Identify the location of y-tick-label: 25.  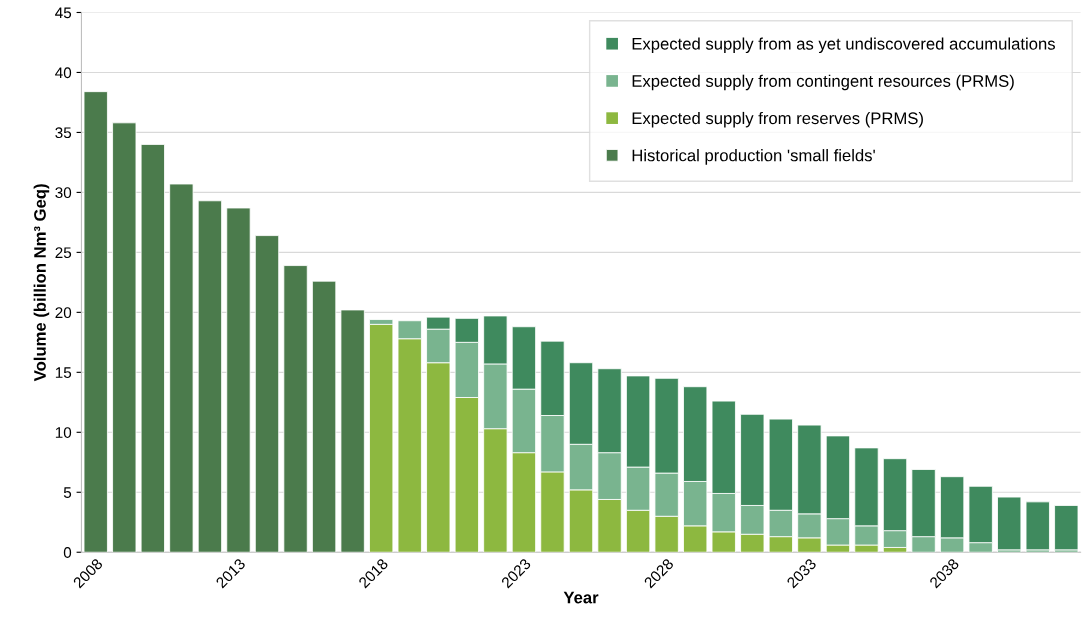
(63, 253).